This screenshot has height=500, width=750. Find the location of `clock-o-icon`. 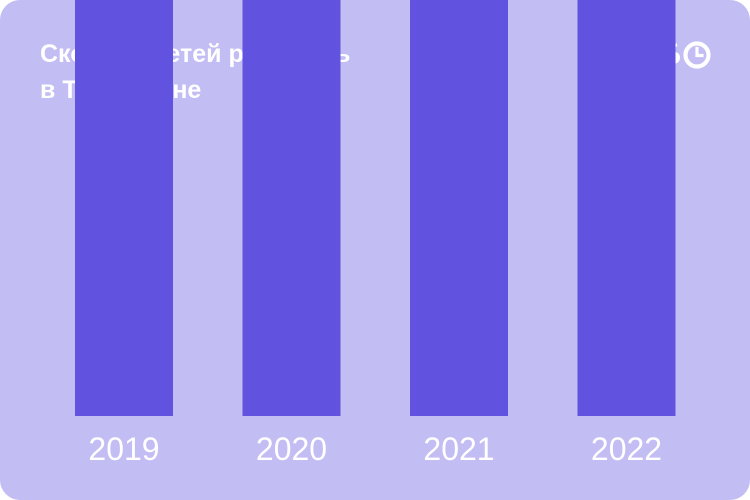

clock-o-icon is located at coordinates (697, 55).